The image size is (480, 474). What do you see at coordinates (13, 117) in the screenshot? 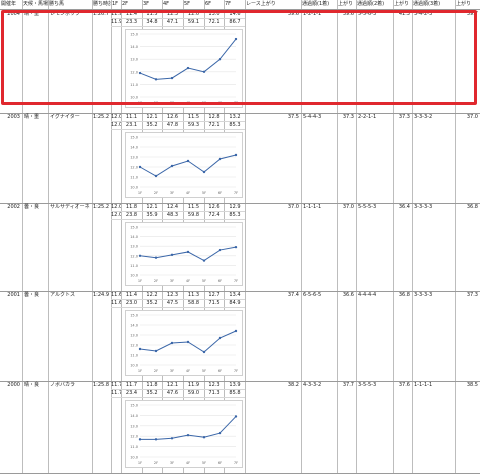
I see `table-cell: 2003` at bounding box center [13, 117].